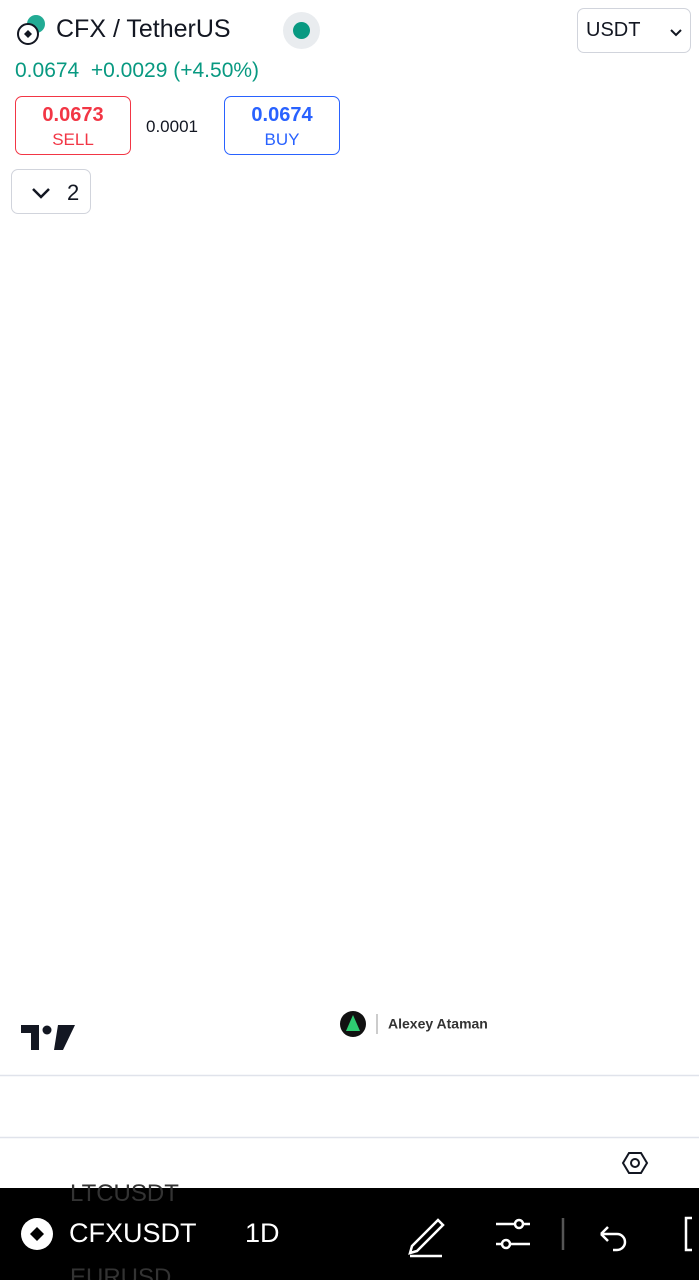 The width and height of the screenshot is (699, 1280). I want to click on interval: 1D, so click(262, 1233).